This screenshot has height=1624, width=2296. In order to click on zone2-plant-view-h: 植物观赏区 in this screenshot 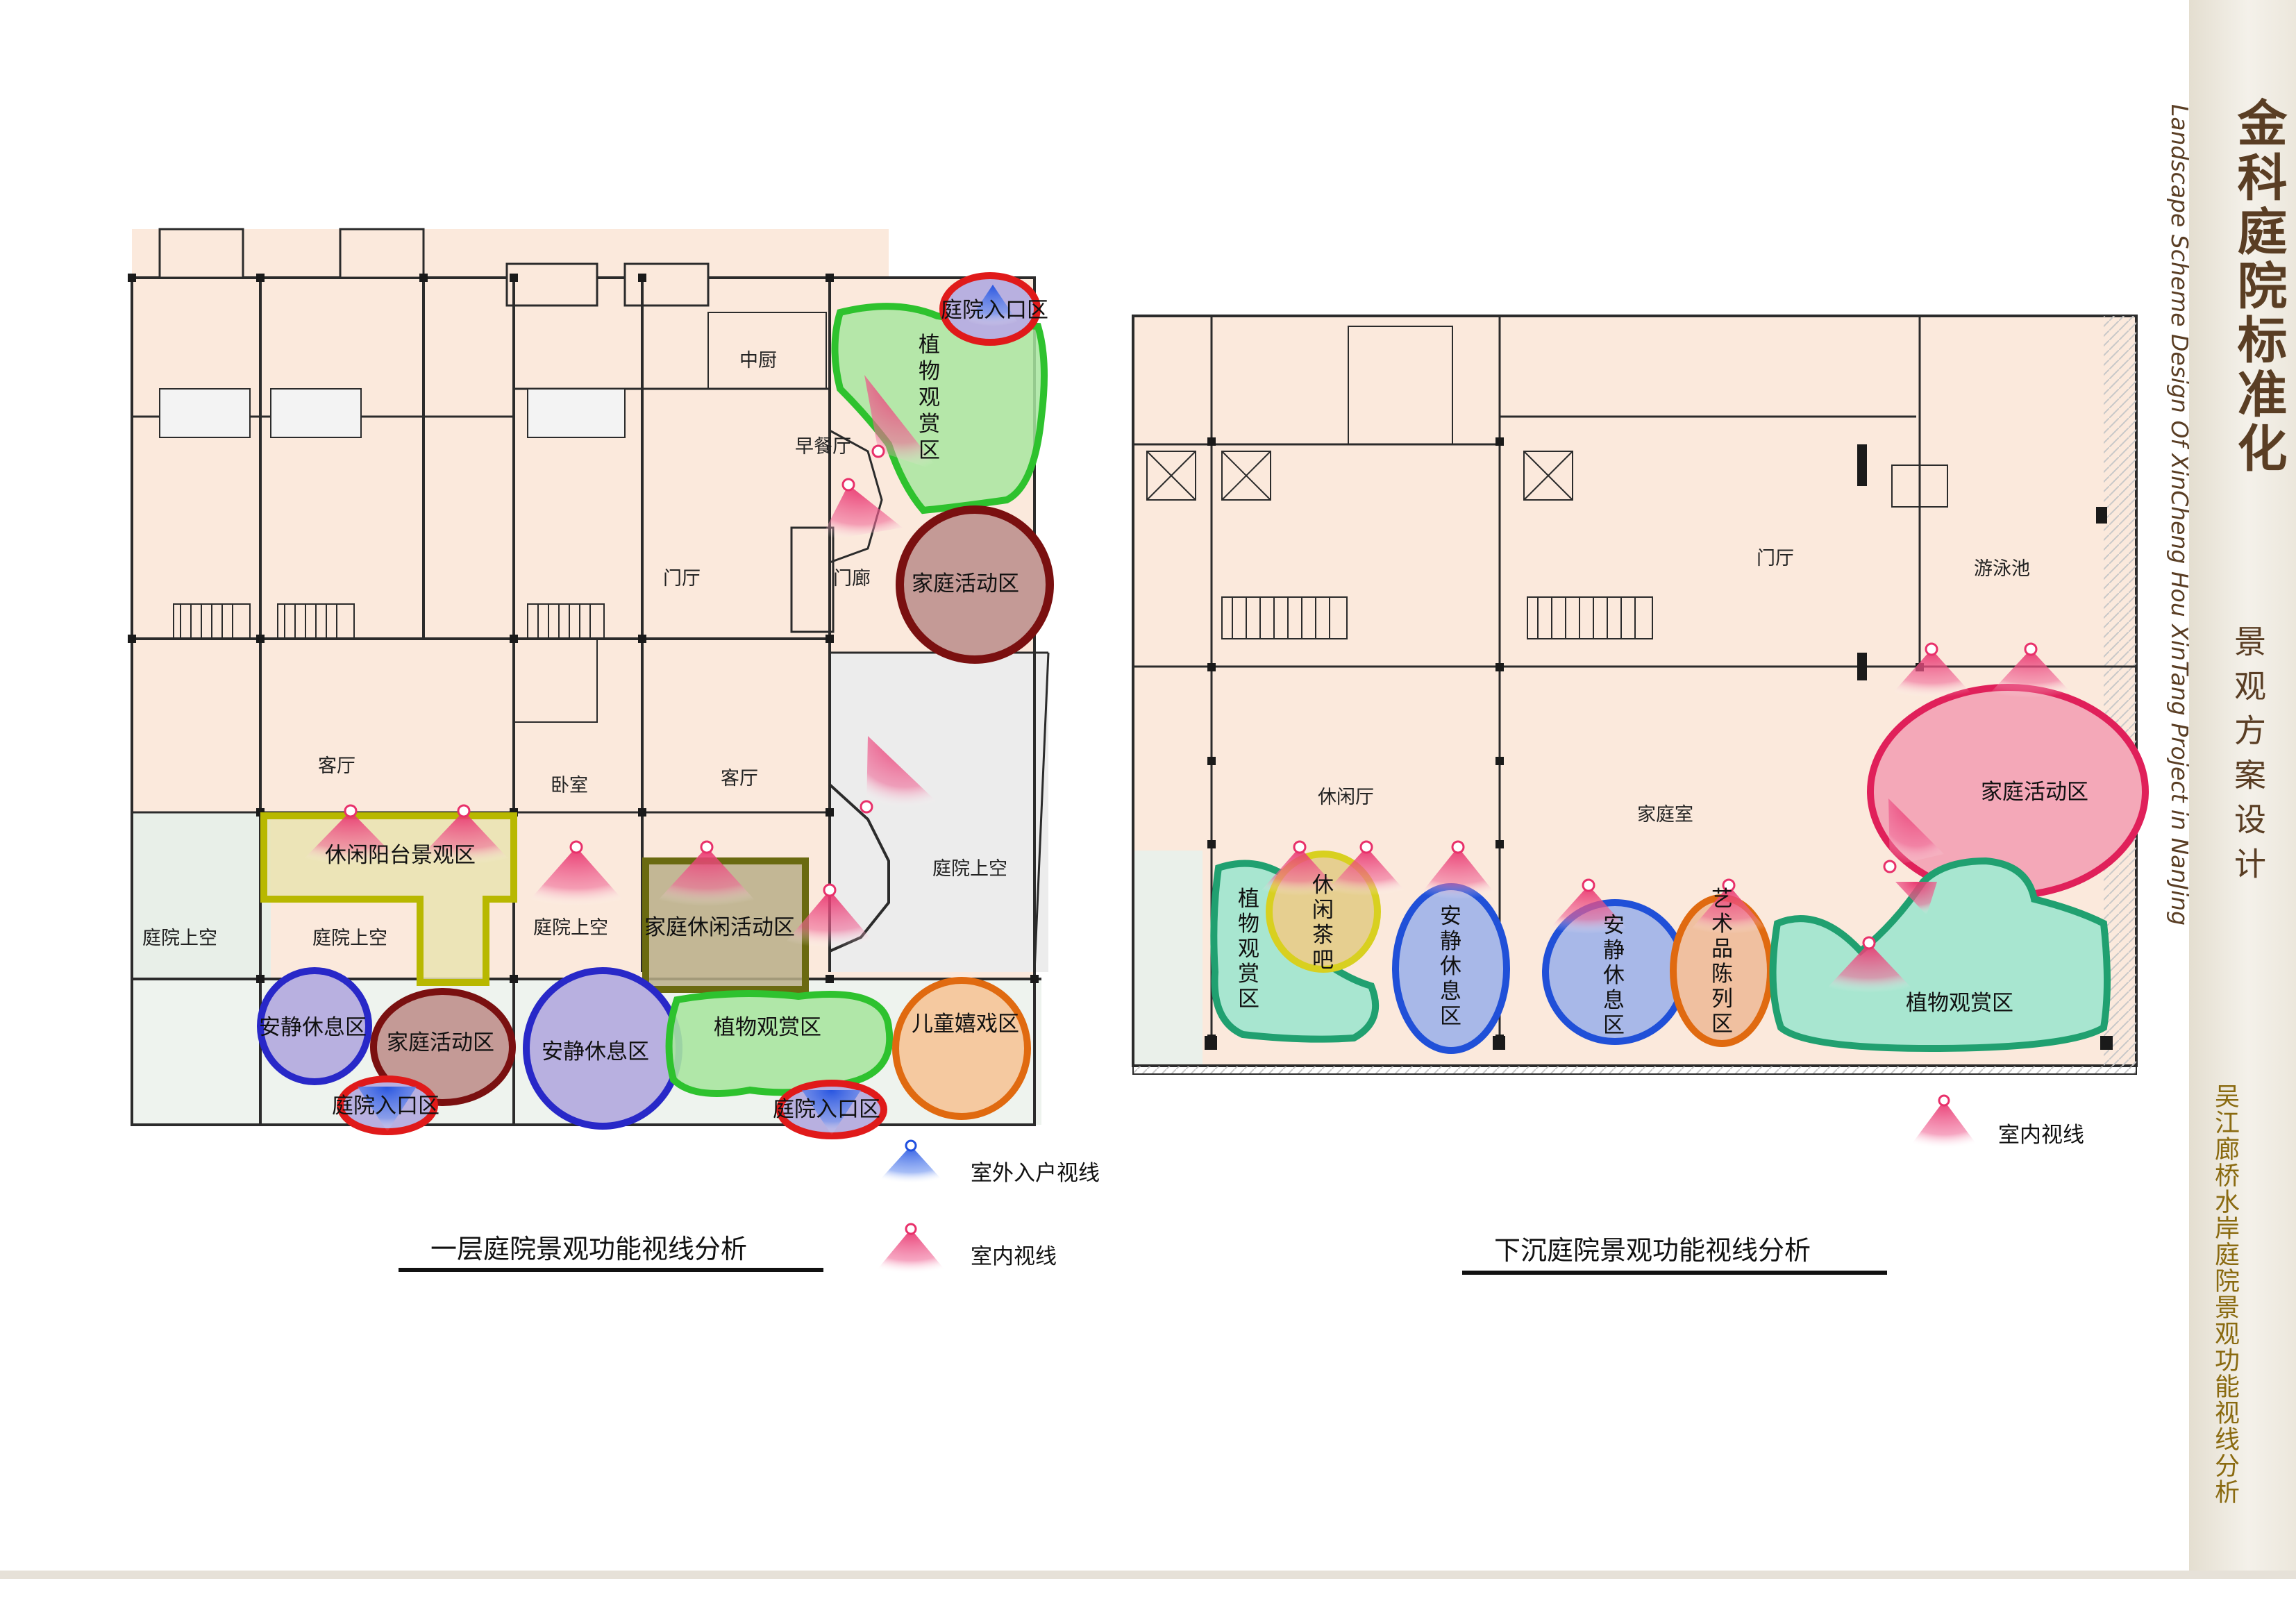, I will do `click(1959, 1004)`.